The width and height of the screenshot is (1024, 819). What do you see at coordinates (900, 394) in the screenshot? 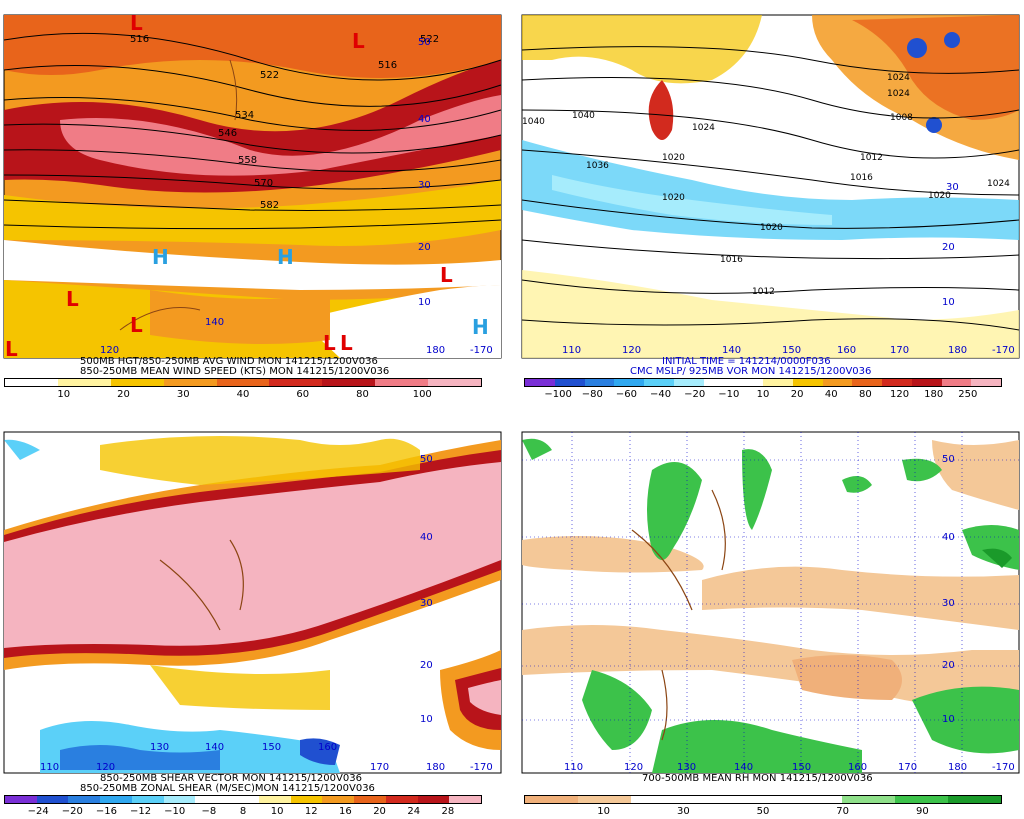
I see `colorbar-tick-label: 120` at bounding box center [900, 394].